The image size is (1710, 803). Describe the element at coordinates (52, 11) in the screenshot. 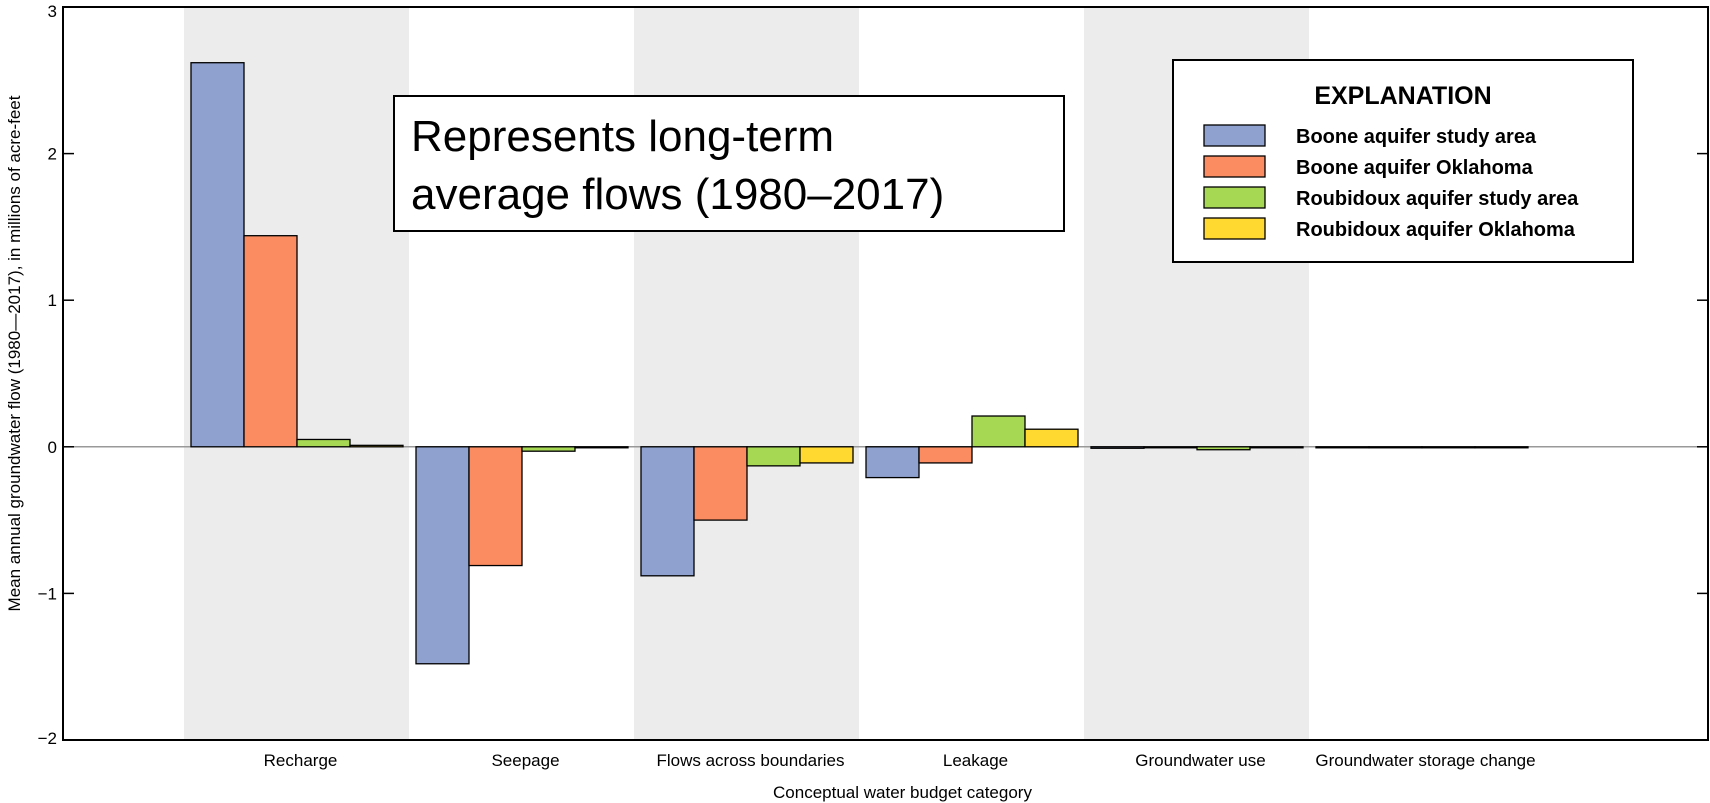

I see `y-tick-label: 3` at that location.